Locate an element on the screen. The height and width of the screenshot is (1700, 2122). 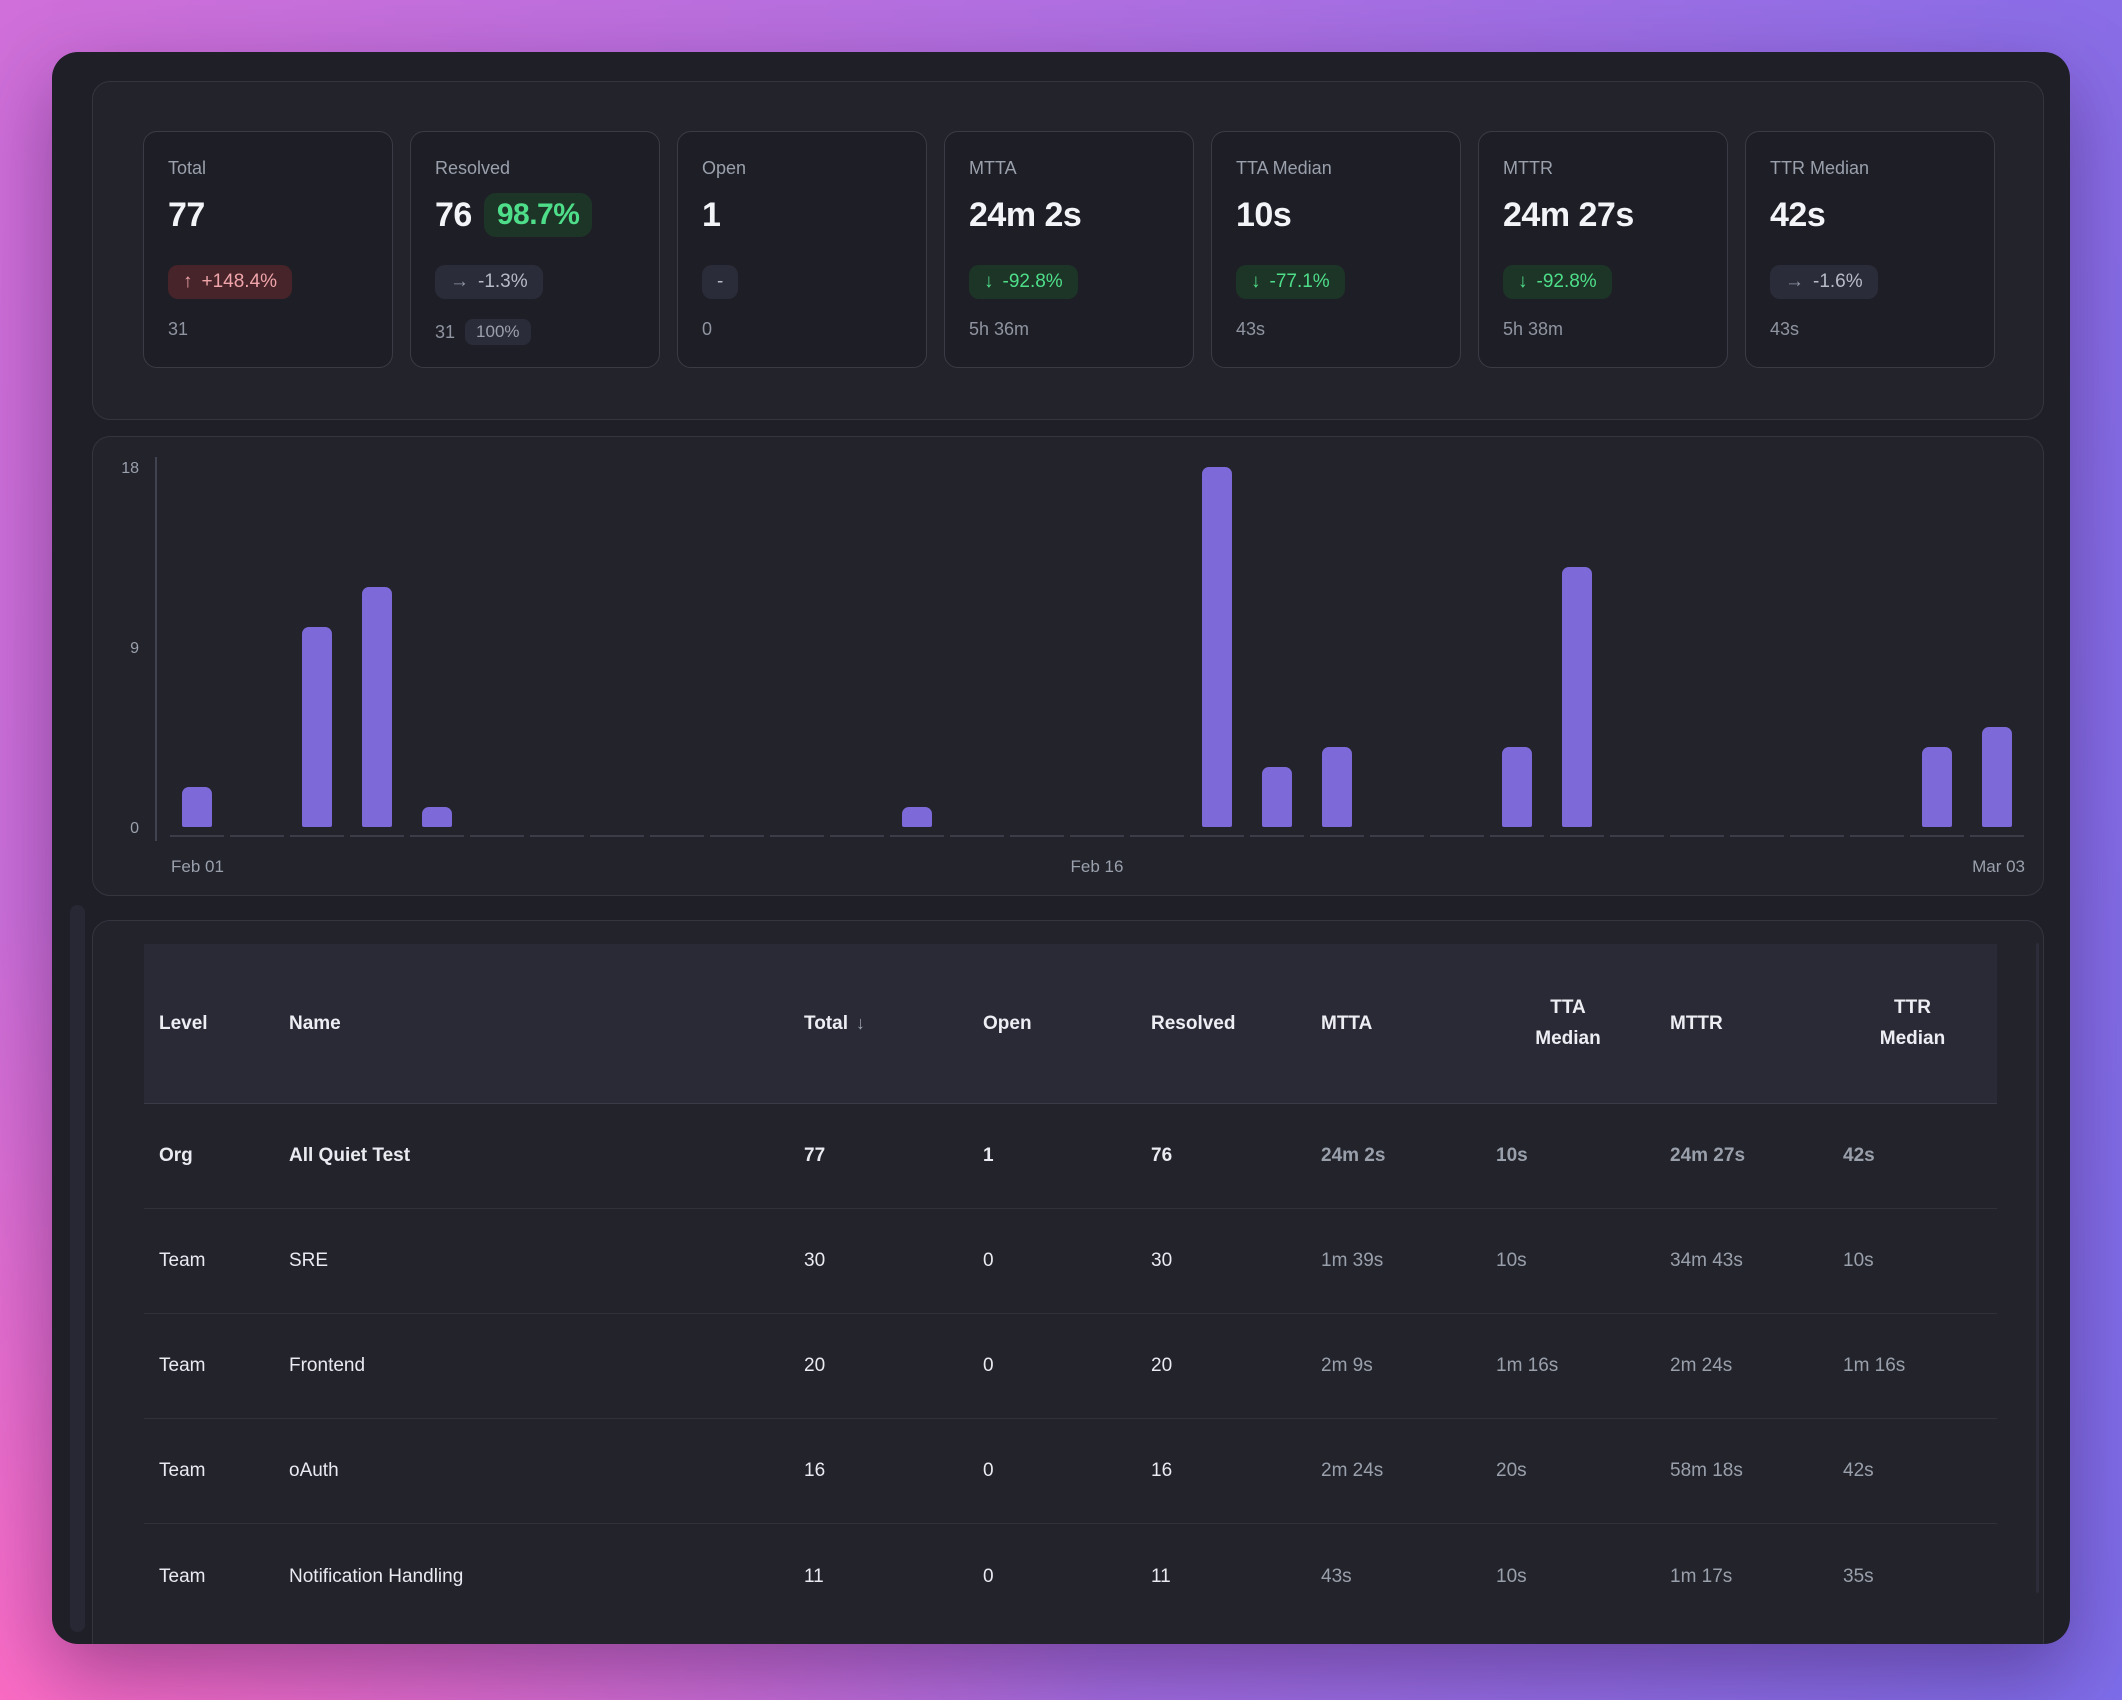
cell-total: 16 is located at coordinates (815, 1470).